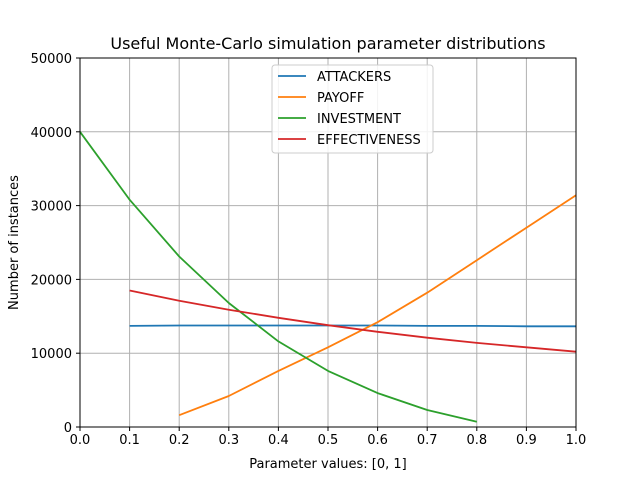 The width and height of the screenshot is (640, 480). Describe the element at coordinates (14, 242) in the screenshot. I see `y-axis-title: Number of instances` at that location.